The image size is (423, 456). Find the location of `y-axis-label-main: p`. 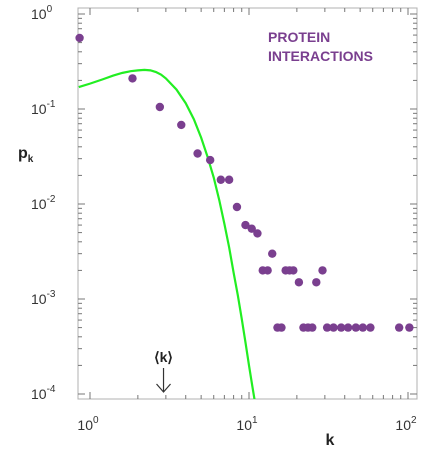

y-axis-label-main: p is located at coordinates (23, 153).